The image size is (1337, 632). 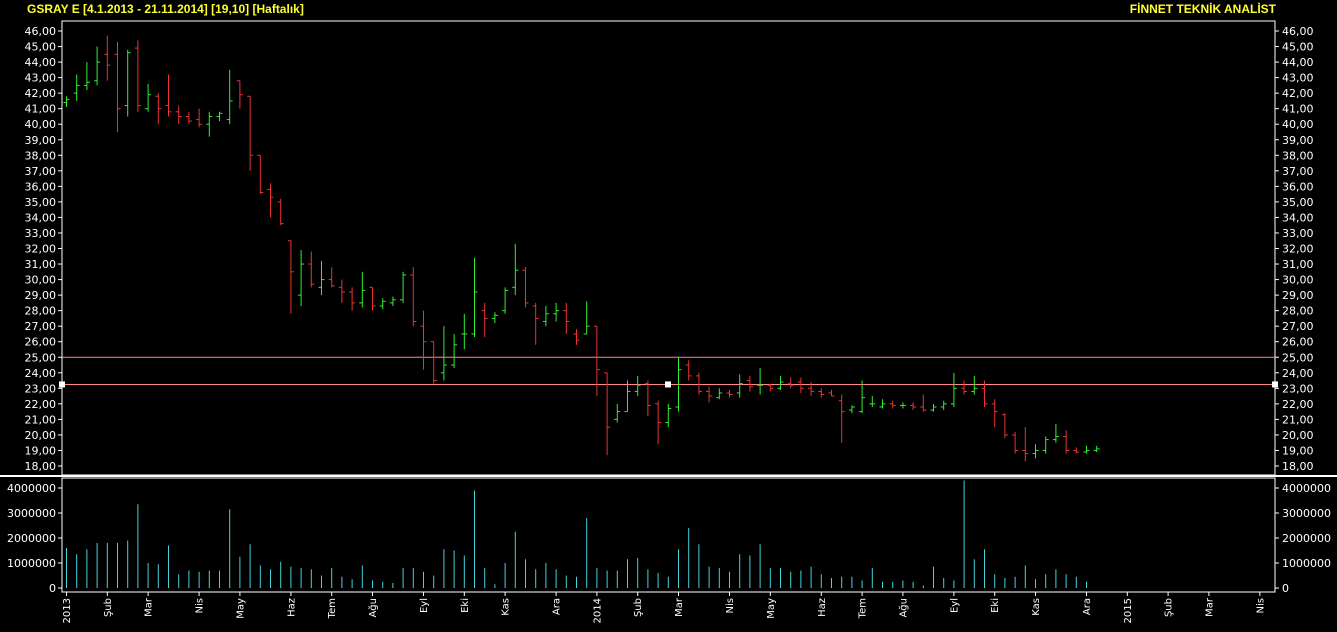 What do you see at coordinates (41, 233) in the screenshot?
I see `y-tick-label-left: 33,00` at bounding box center [41, 233].